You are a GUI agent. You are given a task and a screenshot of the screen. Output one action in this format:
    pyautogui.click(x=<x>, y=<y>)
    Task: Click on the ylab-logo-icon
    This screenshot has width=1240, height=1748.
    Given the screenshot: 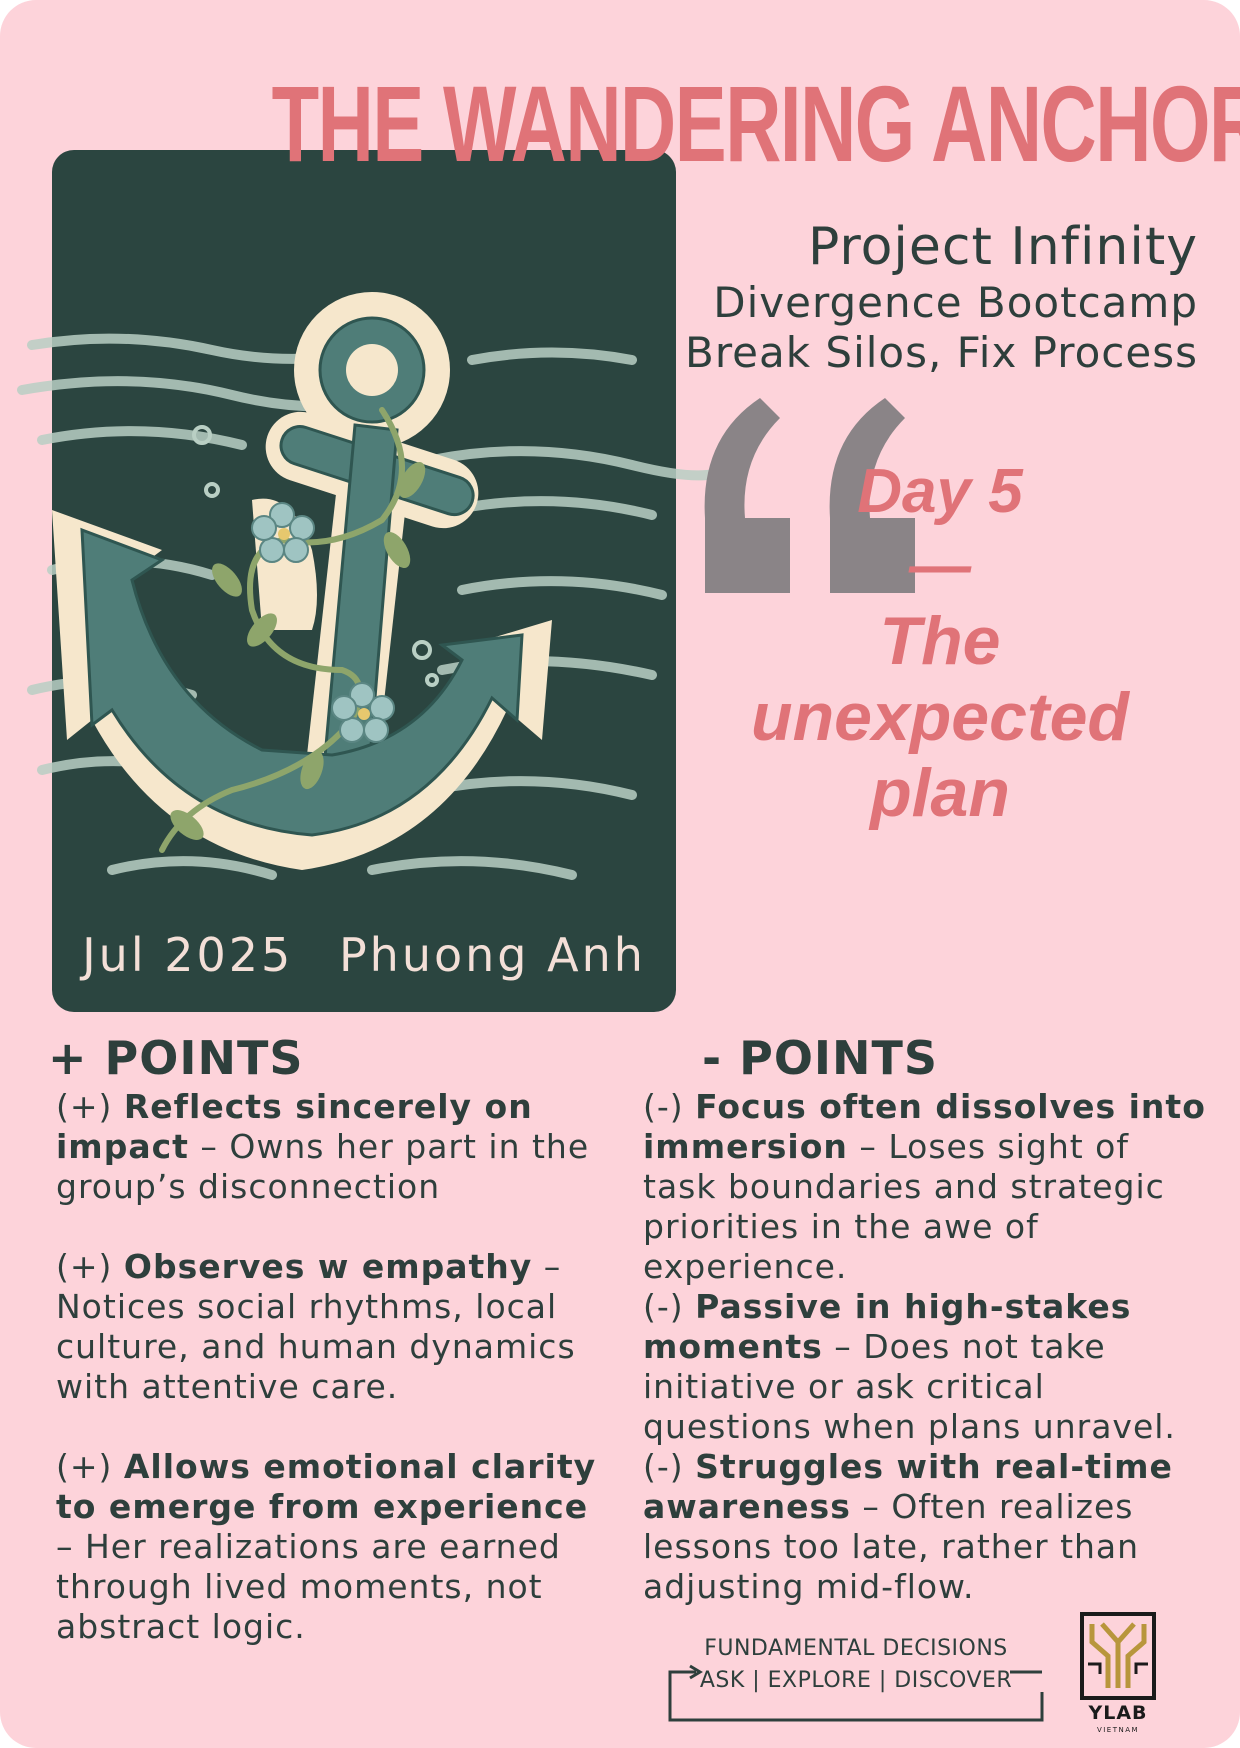 What is the action you would take?
    pyautogui.click(x=1118, y=1656)
    